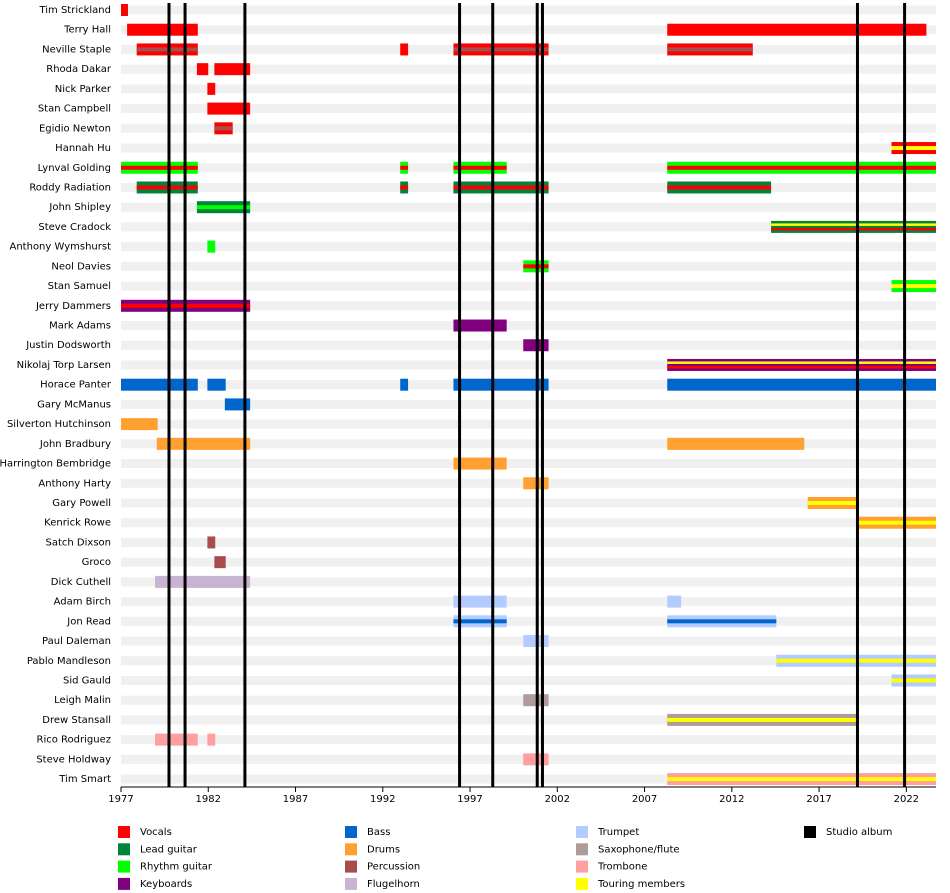 The image size is (950, 893). What do you see at coordinates (74, 483) in the screenshot?
I see `member-name: Anthony Harty` at bounding box center [74, 483].